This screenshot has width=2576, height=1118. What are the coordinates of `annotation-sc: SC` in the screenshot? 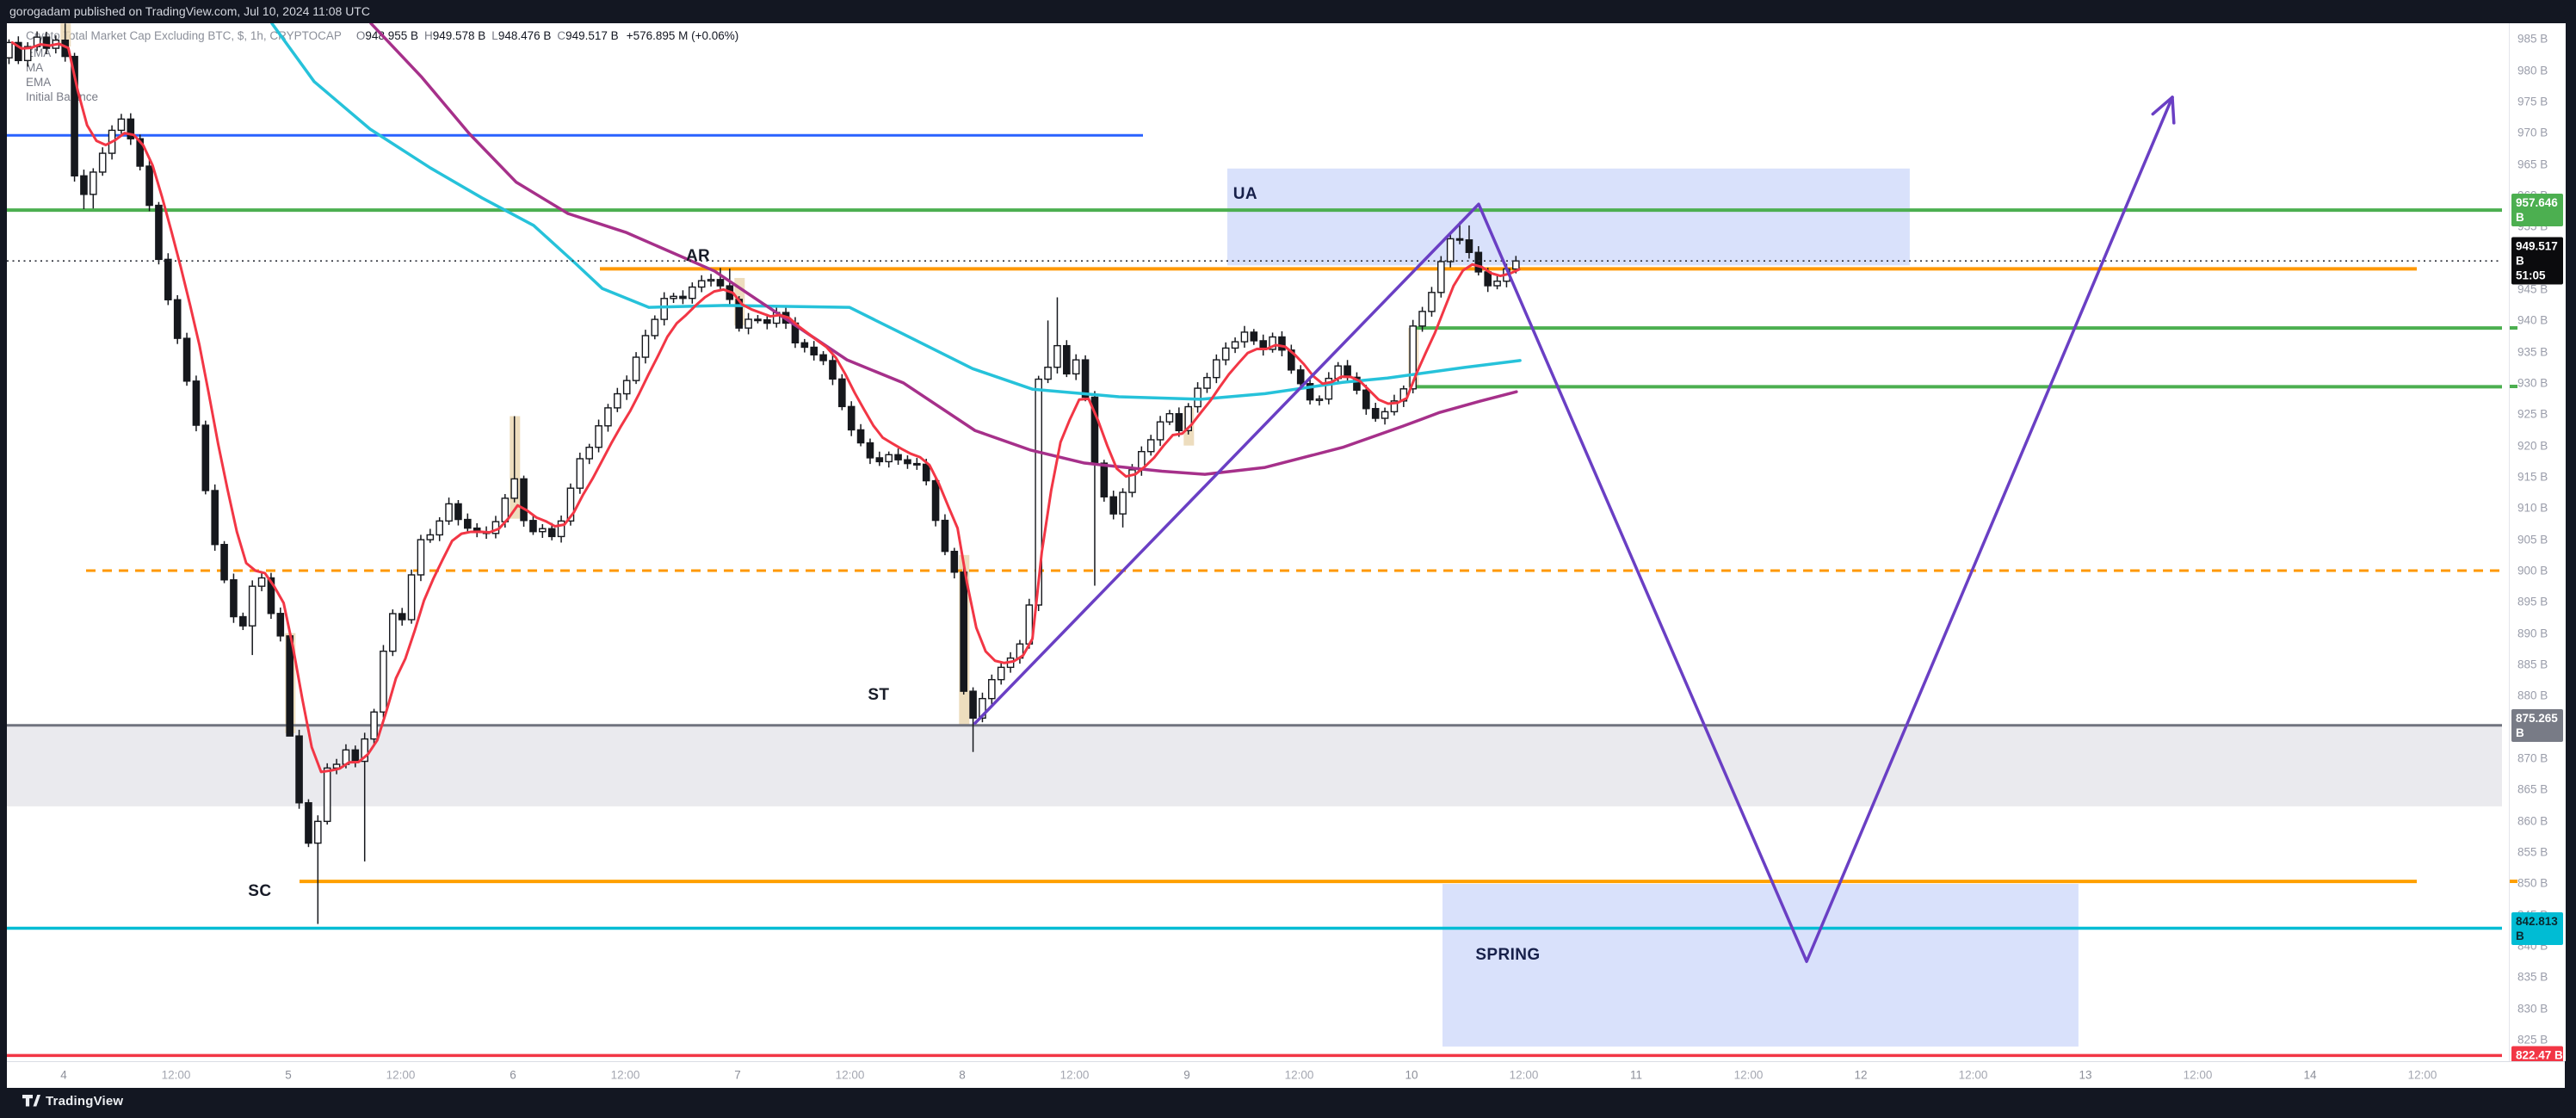 It's located at (260, 891).